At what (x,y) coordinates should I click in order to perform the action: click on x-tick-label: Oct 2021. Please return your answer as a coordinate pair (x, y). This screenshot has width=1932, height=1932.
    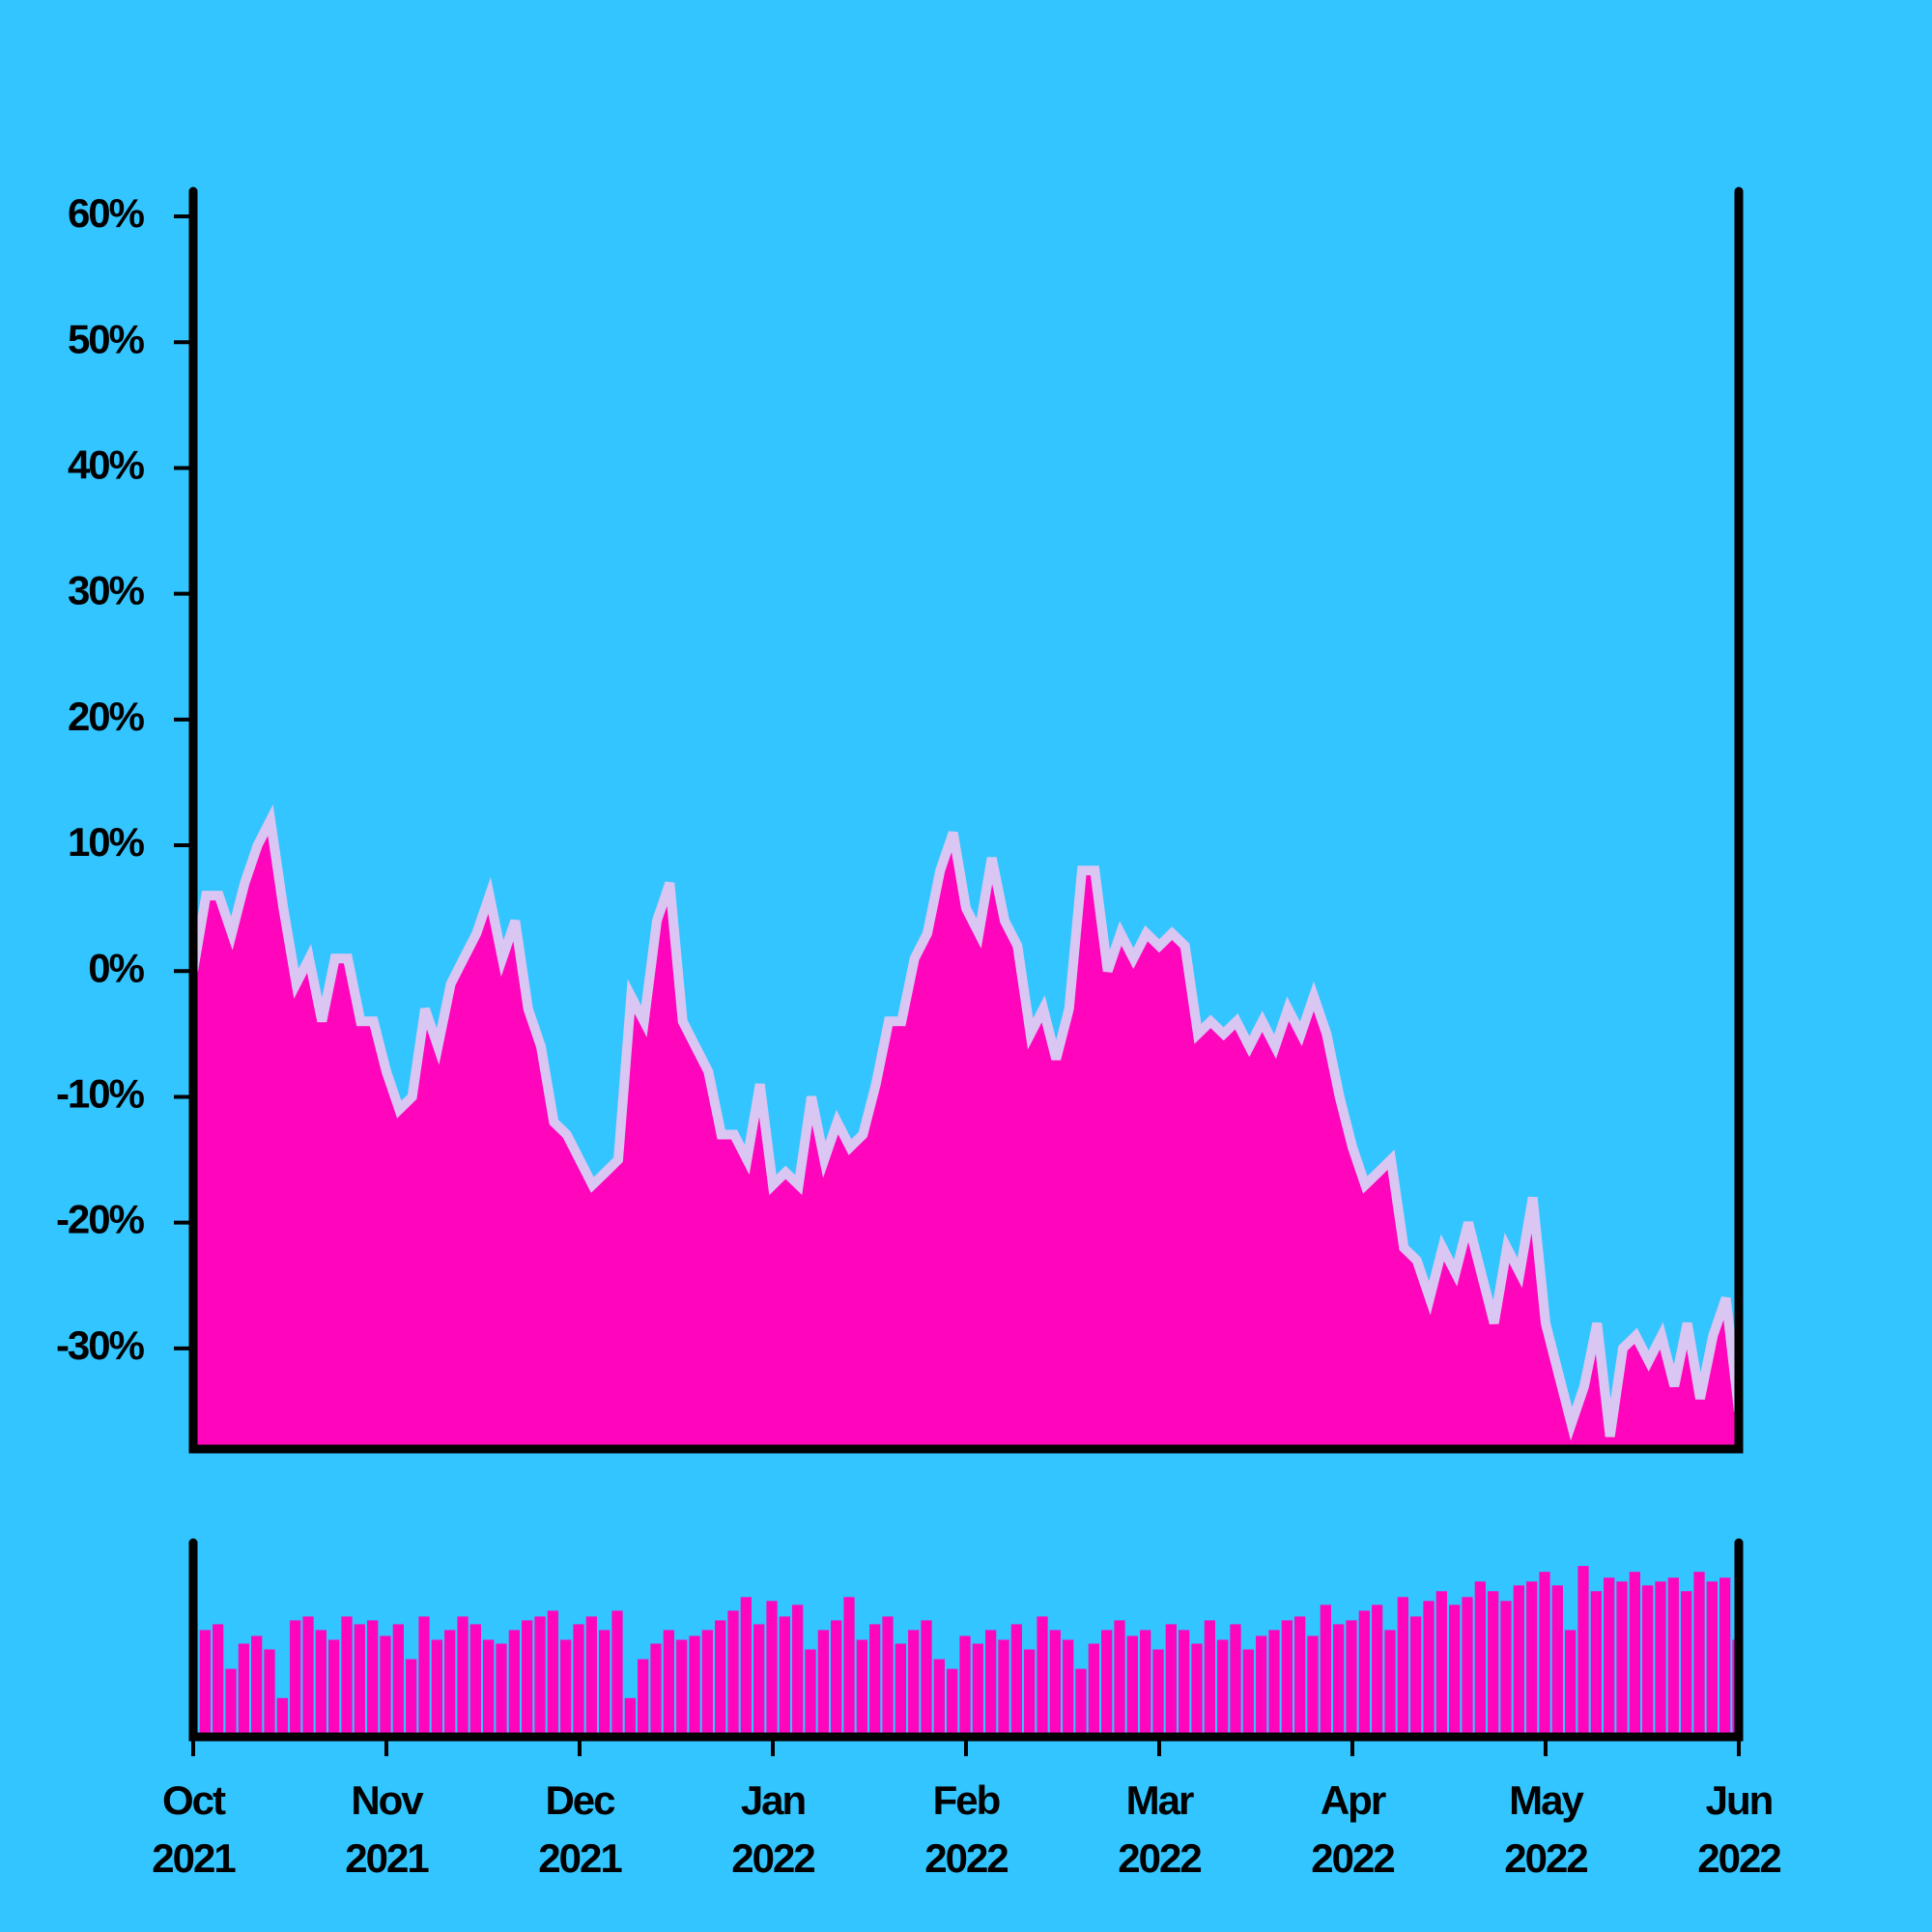
    Looking at the image, I should click on (194, 1829).